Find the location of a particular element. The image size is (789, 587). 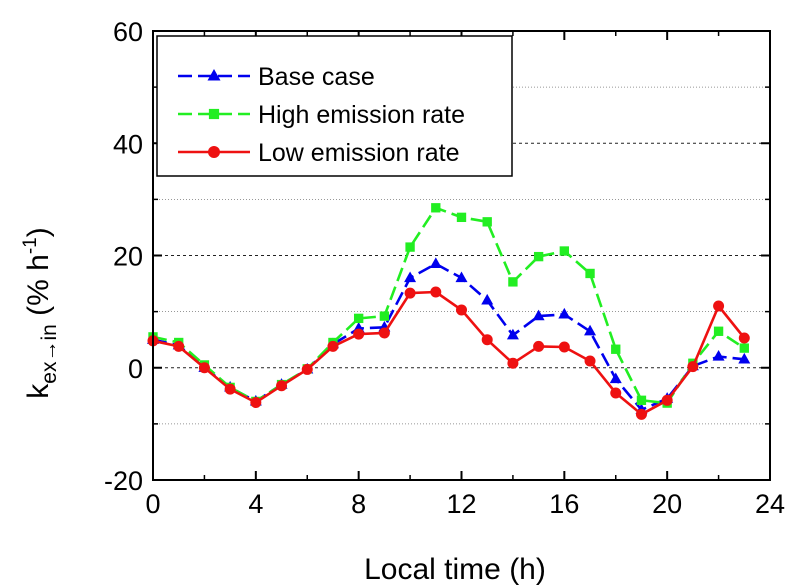

x-tick-label: 4 is located at coordinates (255, 504).